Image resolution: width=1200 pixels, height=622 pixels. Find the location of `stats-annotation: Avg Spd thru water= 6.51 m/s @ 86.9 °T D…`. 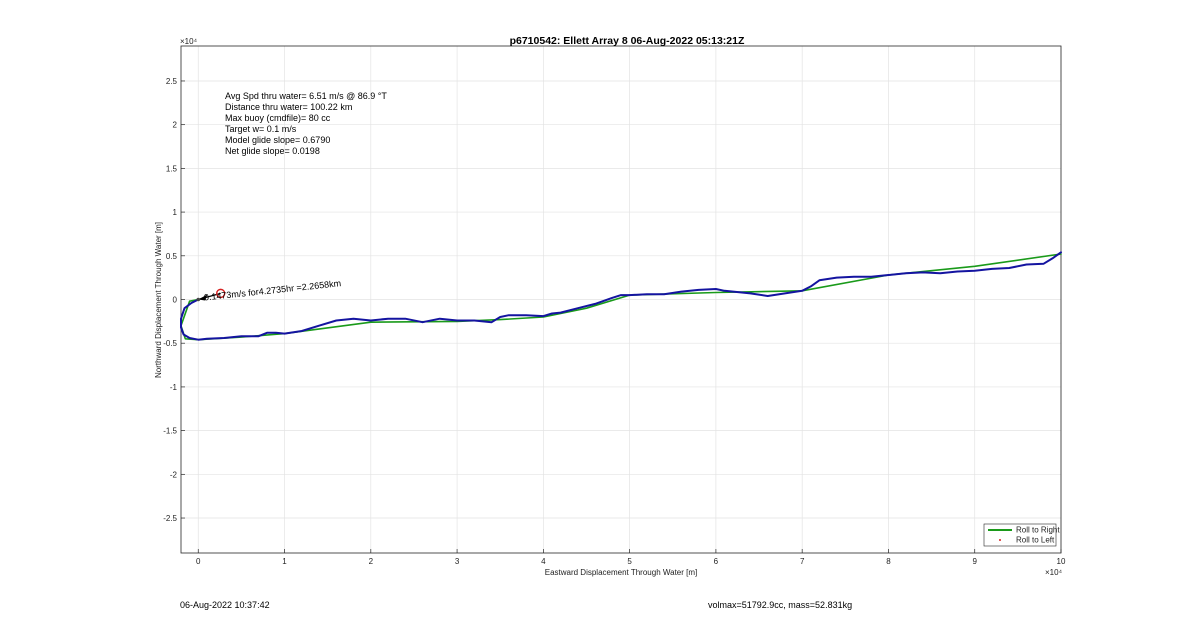

stats-annotation: Avg Spd thru water= 6.51 m/s @ 86.9 °T D… is located at coordinates (306, 123).